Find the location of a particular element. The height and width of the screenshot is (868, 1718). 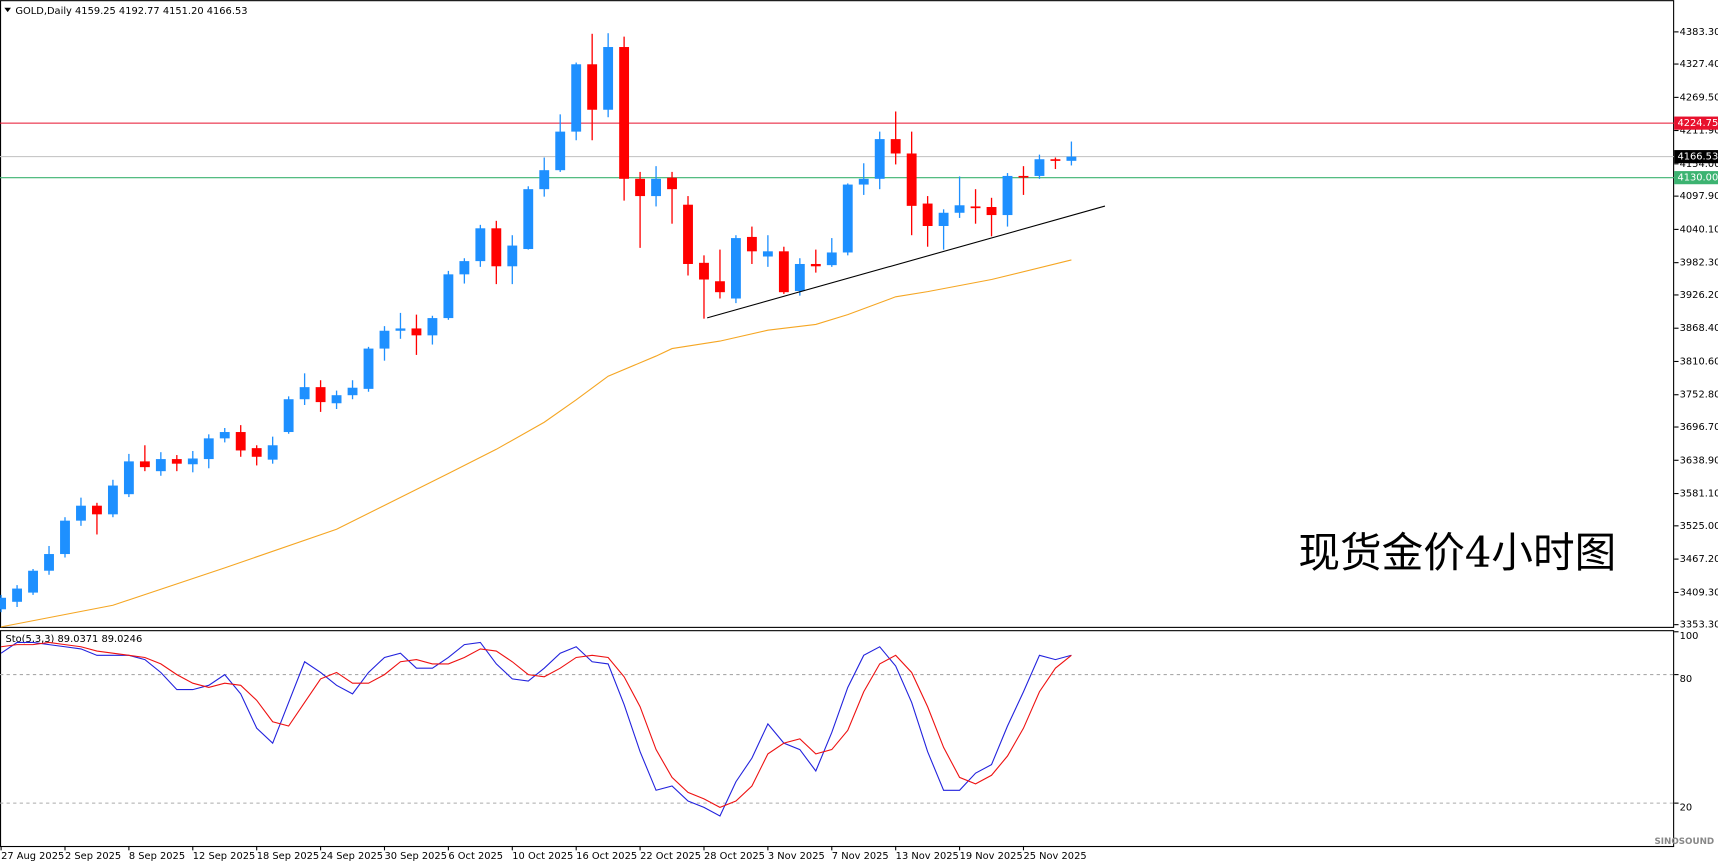

y-tick-label: 3353.30 is located at coordinates (1699, 625).